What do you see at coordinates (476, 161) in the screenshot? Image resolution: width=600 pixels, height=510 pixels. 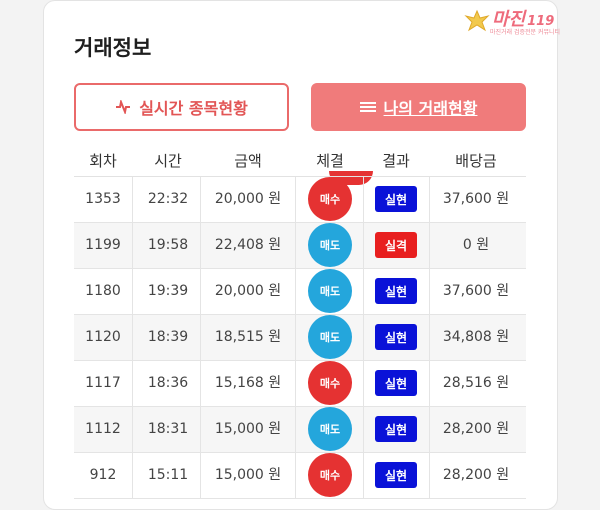 I see `col-payout: 배당금` at bounding box center [476, 161].